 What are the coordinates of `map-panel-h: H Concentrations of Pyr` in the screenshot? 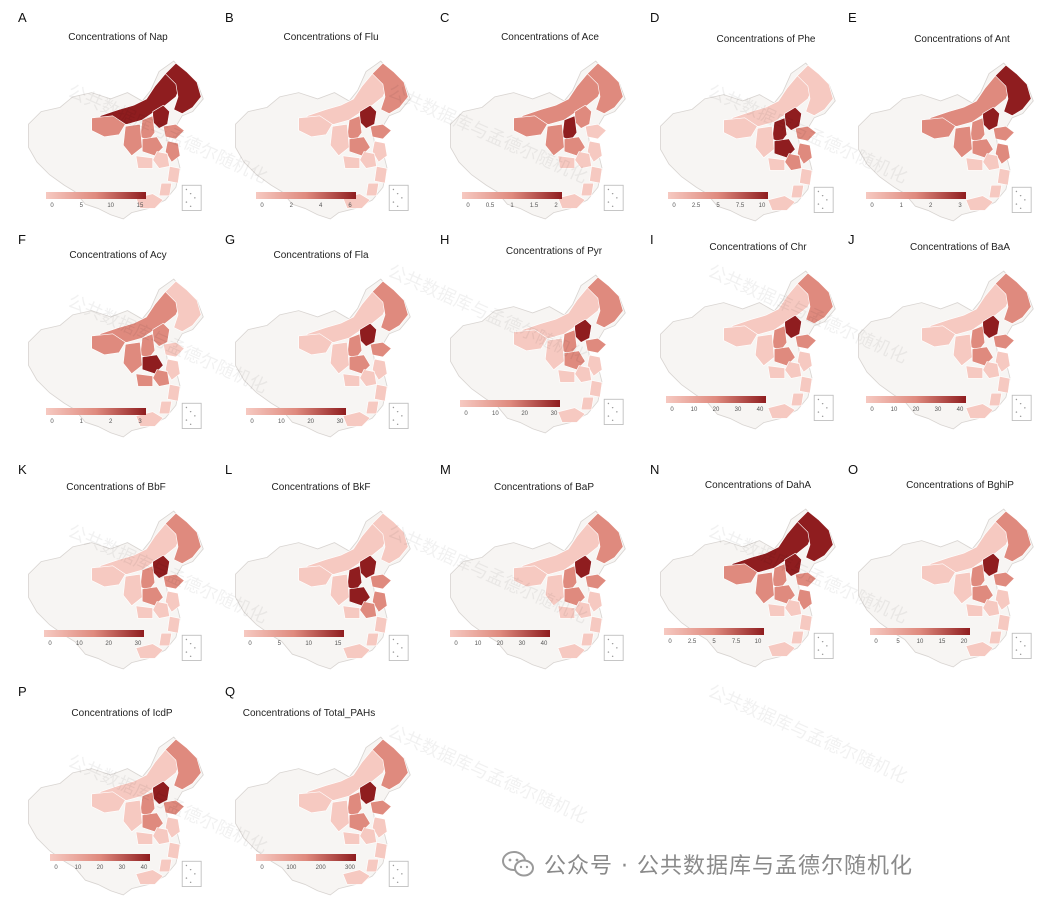 It's located at (540, 344).